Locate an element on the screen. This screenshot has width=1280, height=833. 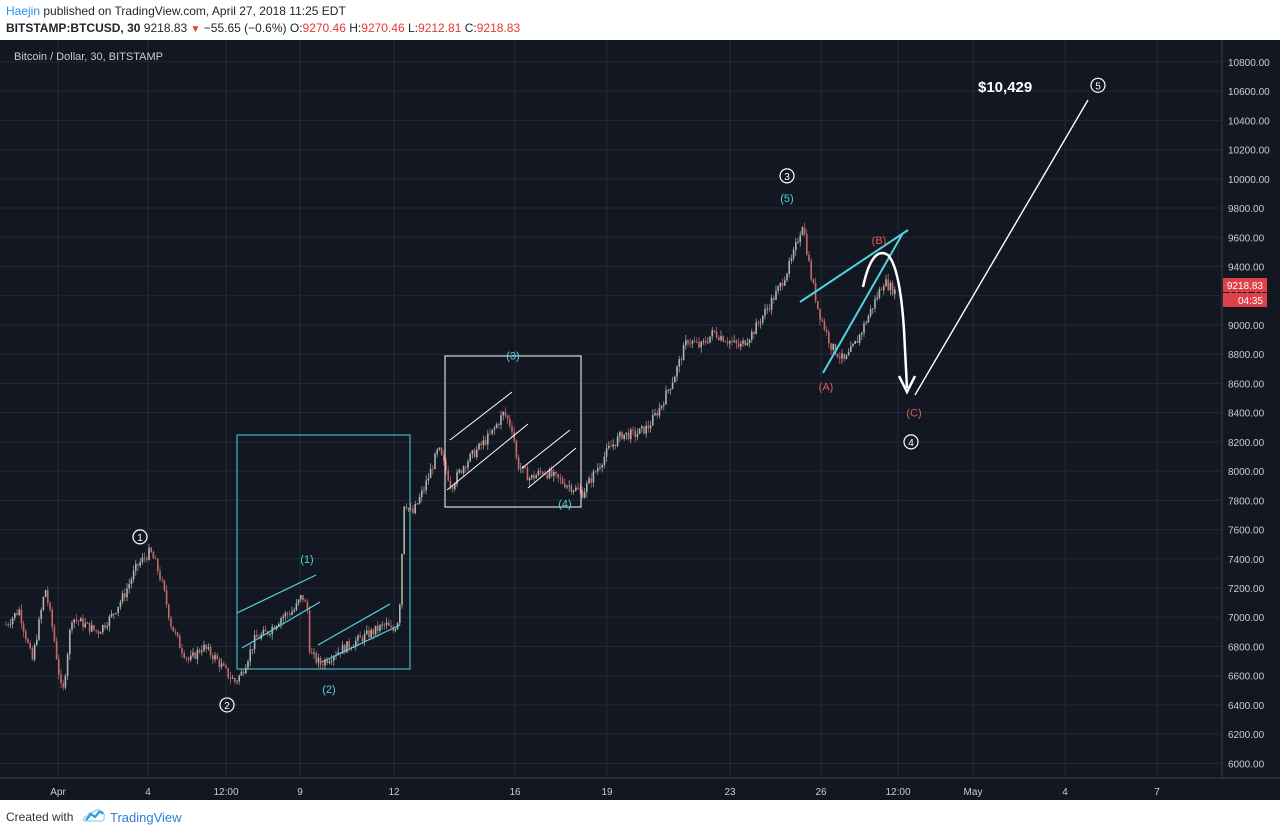
price-tick-label: 8000.00 is located at coordinates (1246, 472).